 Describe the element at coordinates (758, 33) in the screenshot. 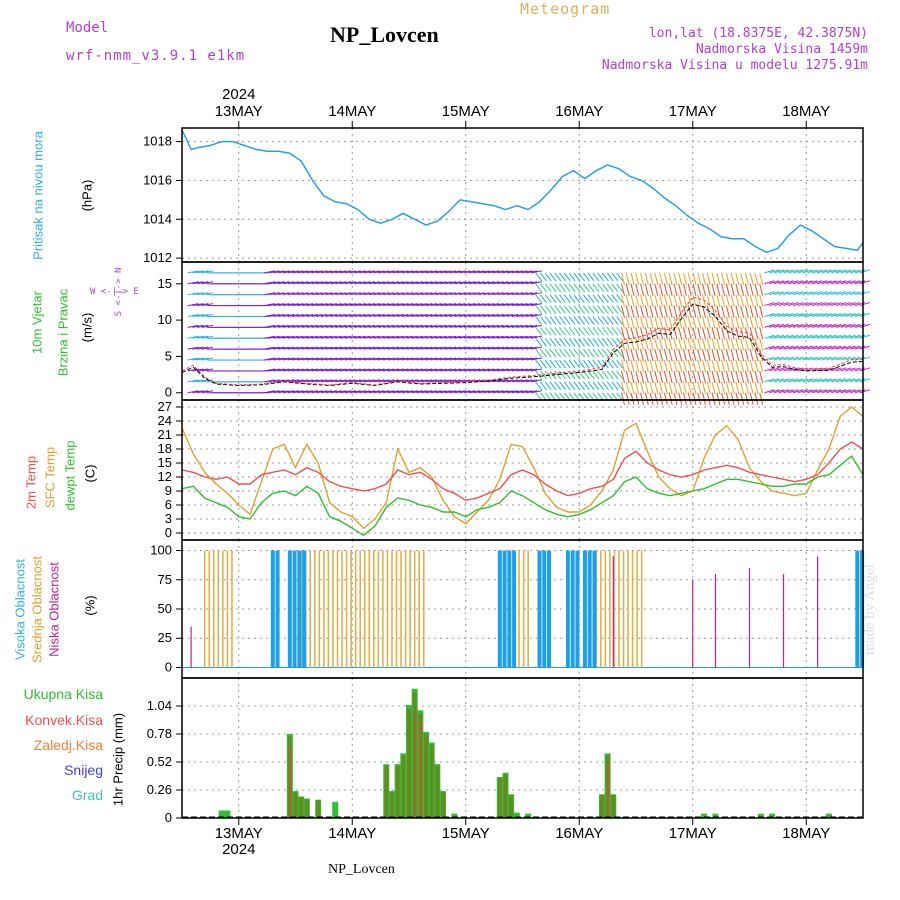

I see `lonlat-label: lon,lat (18.8375E, 42.3875N)` at that location.